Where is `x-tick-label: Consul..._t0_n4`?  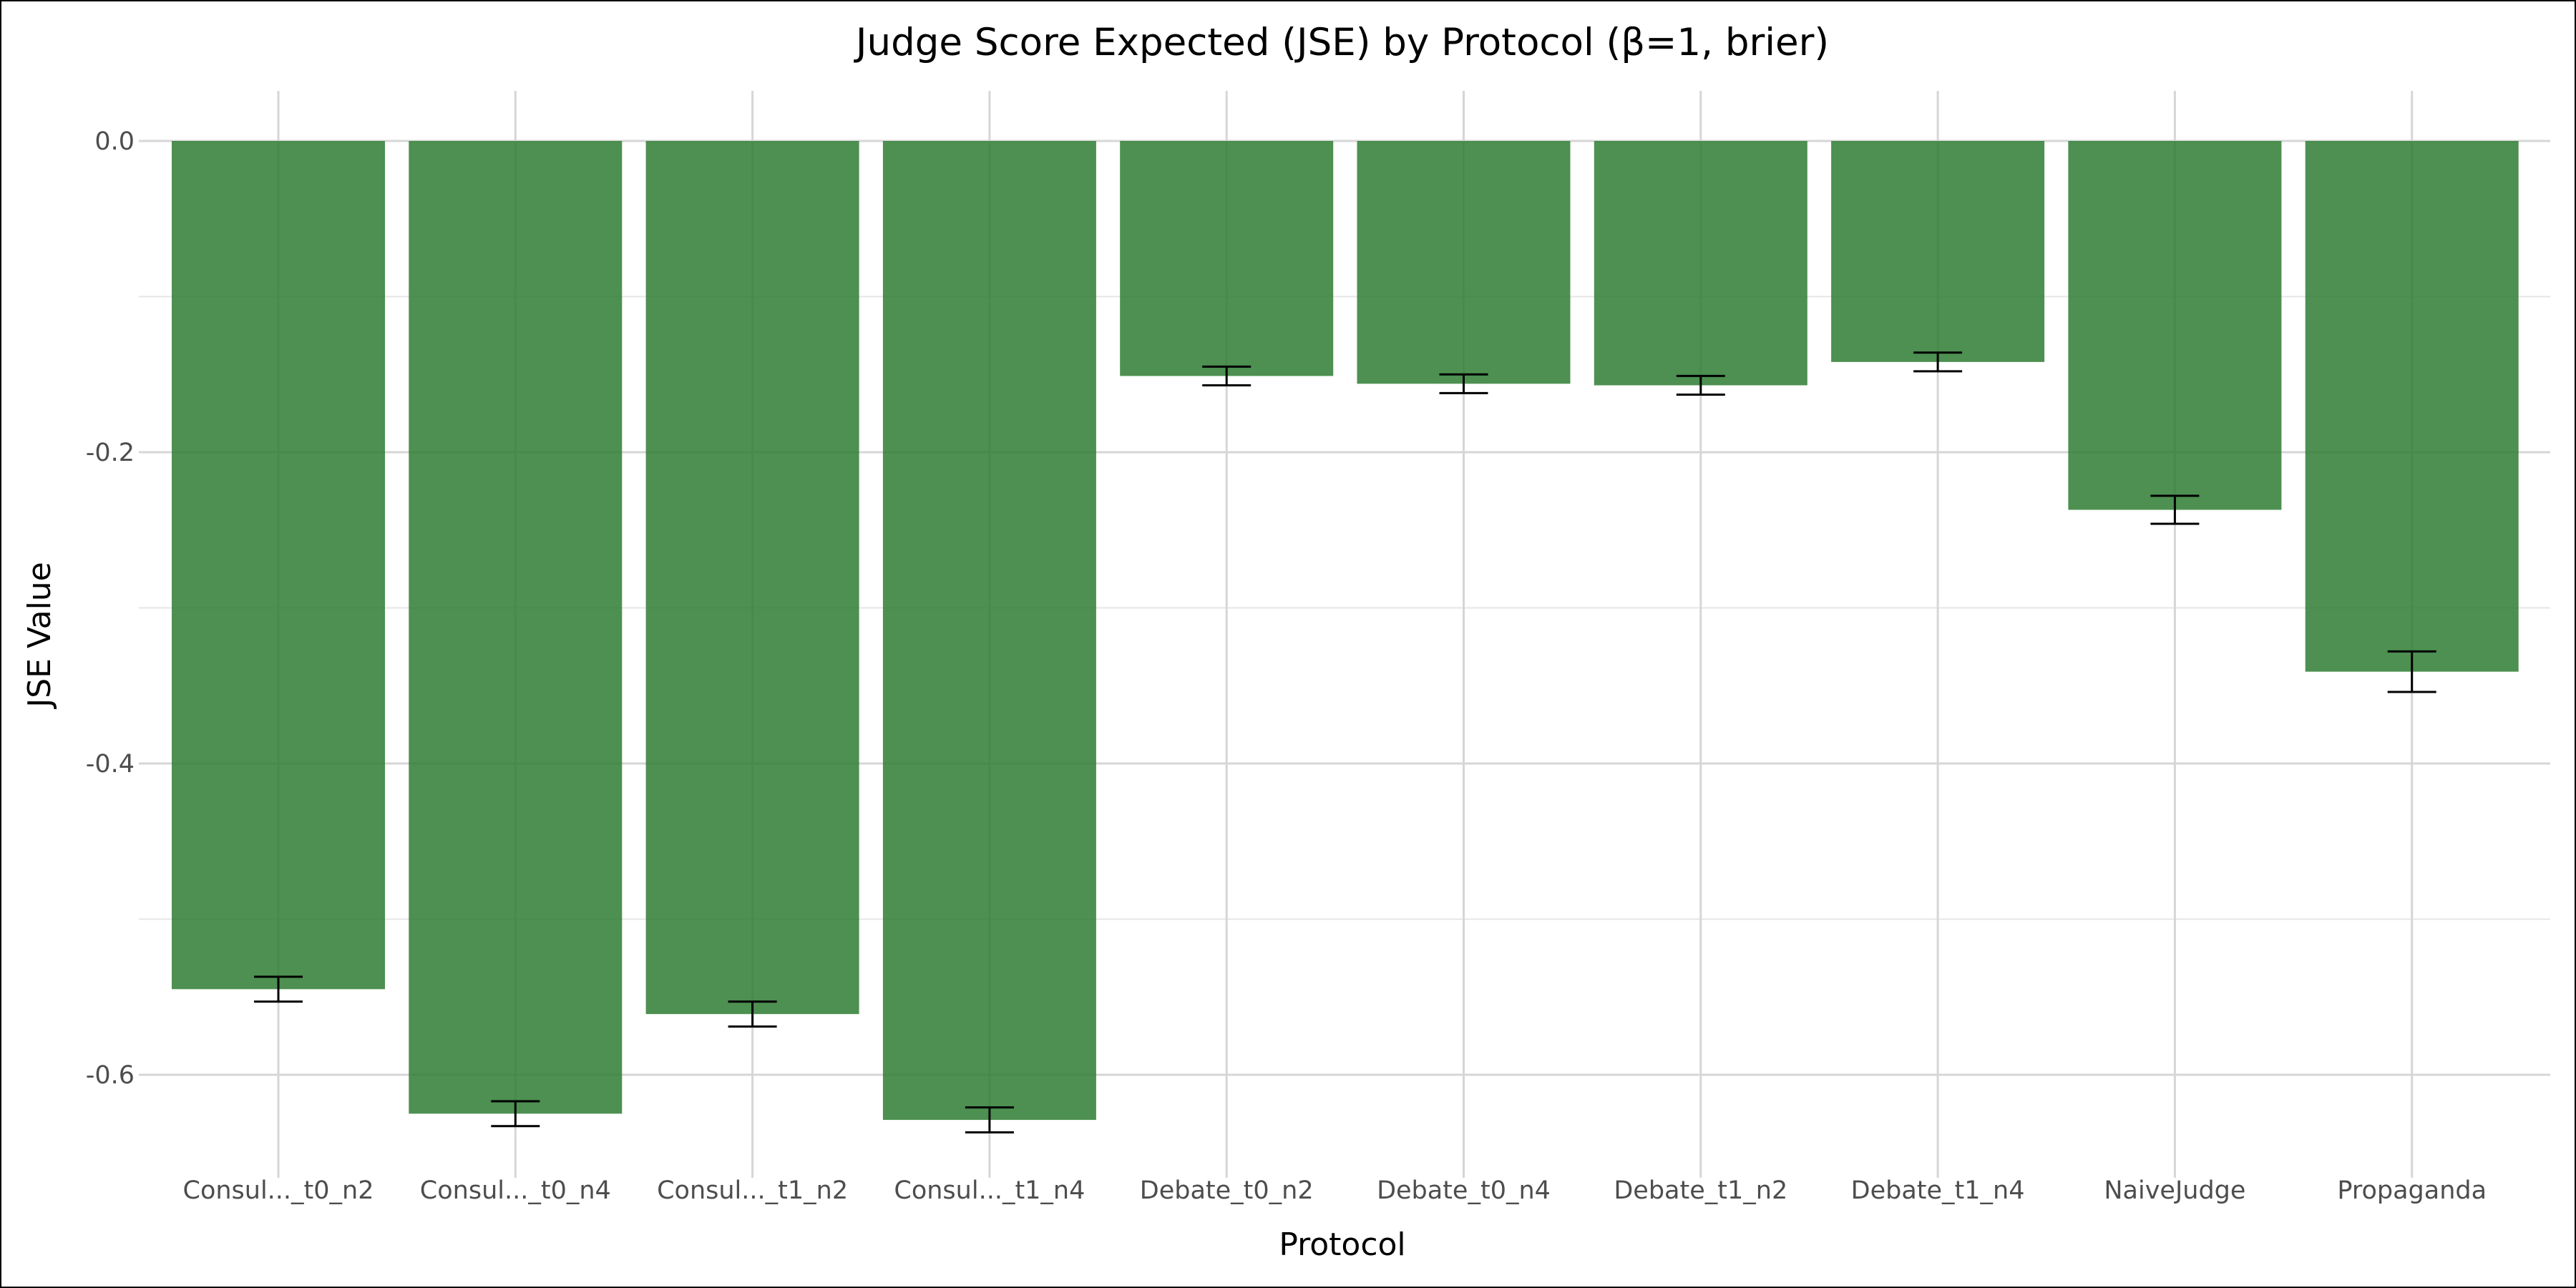
x-tick-label: Consul..._t0_n4 is located at coordinates (515, 1190).